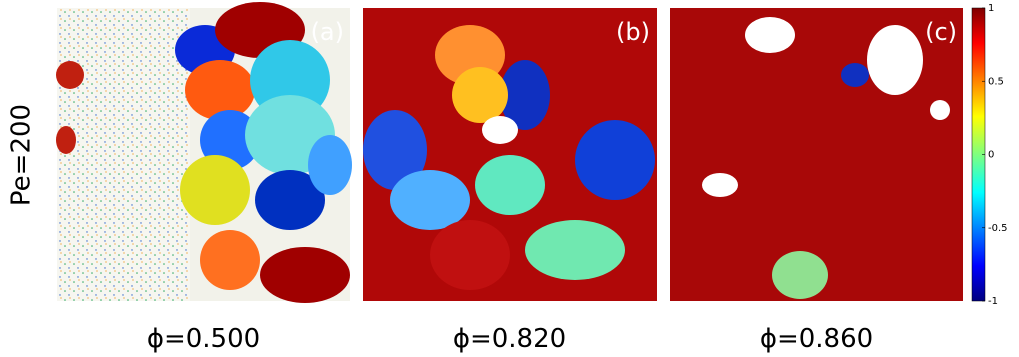 The width and height of the screenshot is (1019, 357). I want to click on colorbar-tick-label: -0.5, so click(998, 228).